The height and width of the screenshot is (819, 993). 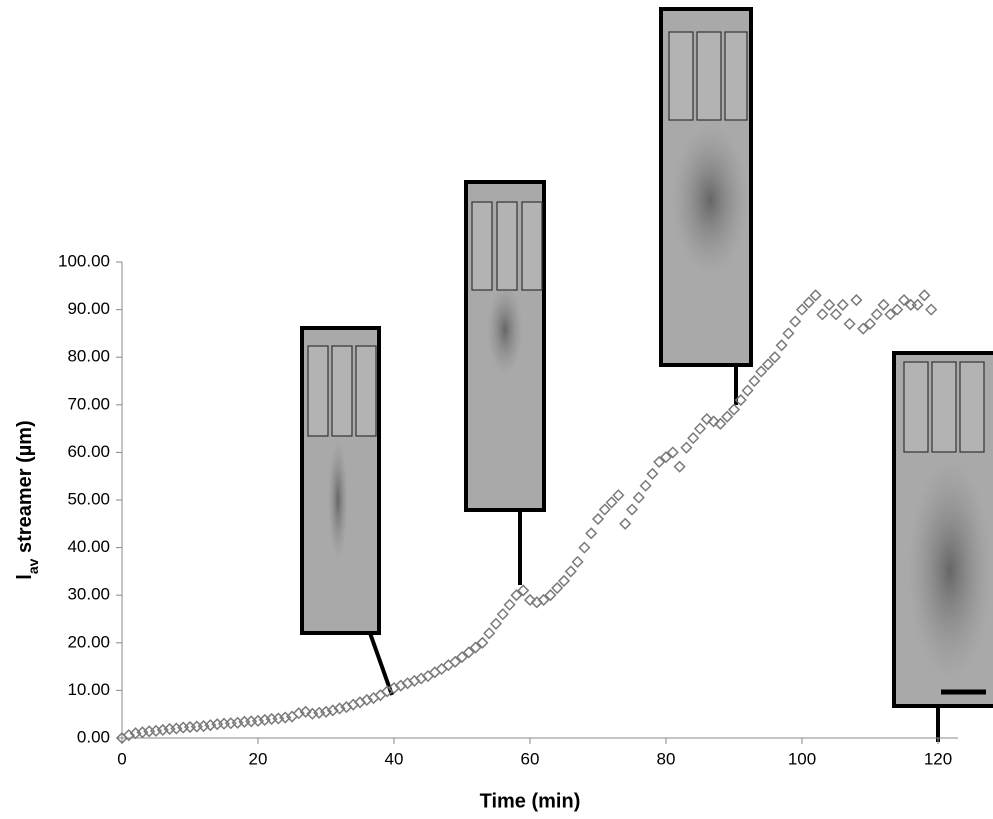 I want to click on y-tick-label: 60.00, so click(x=88, y=451).